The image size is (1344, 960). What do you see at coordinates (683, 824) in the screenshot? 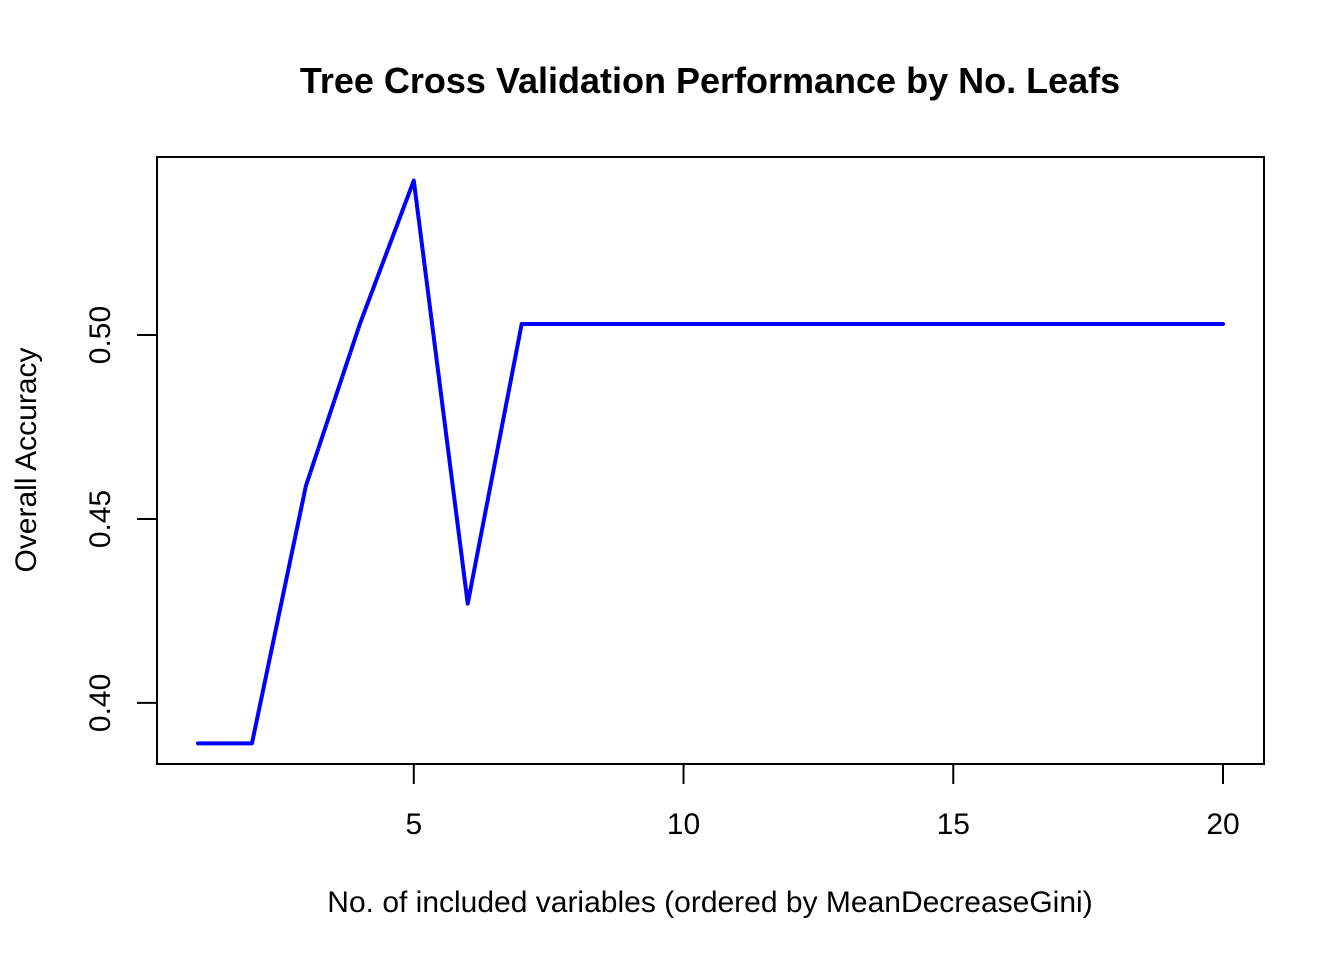
I see `x-tick-label: 10` at bounding box center [683, 824].